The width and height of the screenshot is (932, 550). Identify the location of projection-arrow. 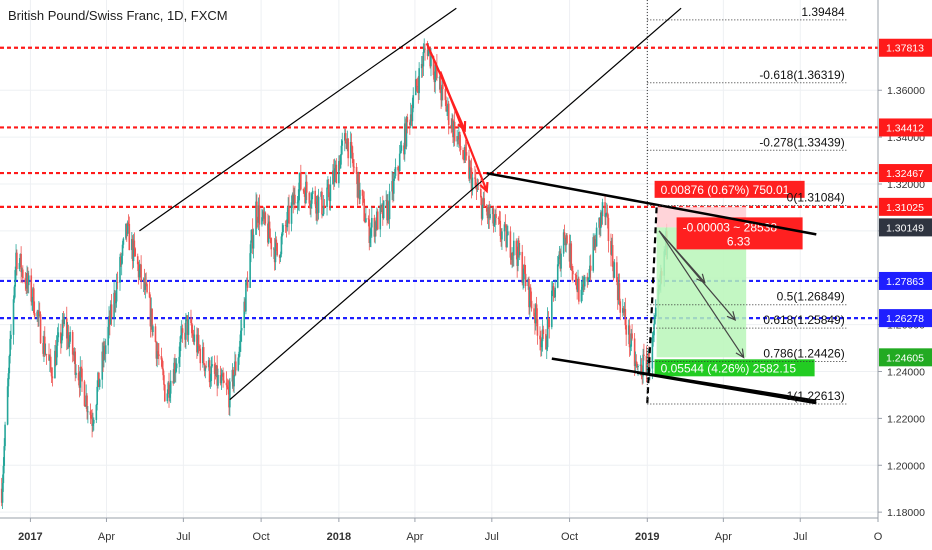
(701, 294).